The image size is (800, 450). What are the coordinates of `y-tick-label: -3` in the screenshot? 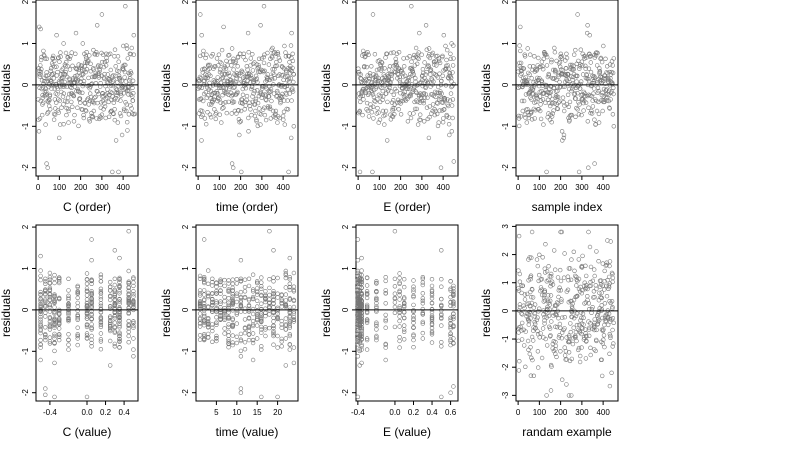 It's located at (505, 395).